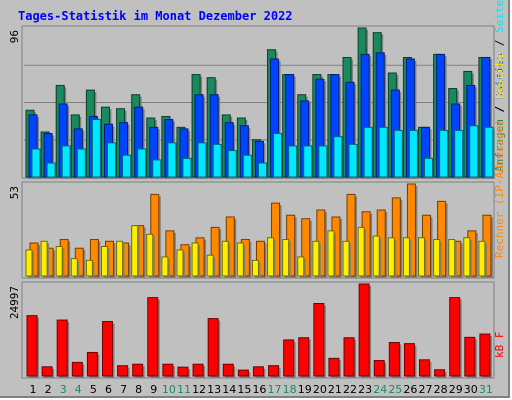  What do you see at coordinates (426, 389) in the screenshot?
I see `x-label-day-27: 27` at bounding box center [426, 389].